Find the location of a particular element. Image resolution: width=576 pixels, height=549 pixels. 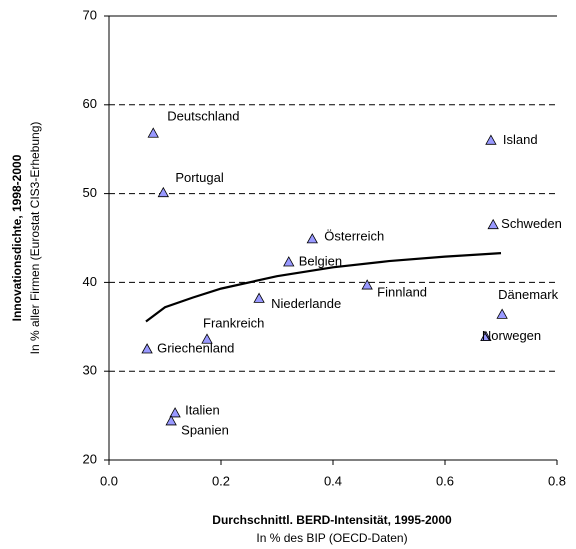

point-label: Italien is located at coordinates (202, 409).